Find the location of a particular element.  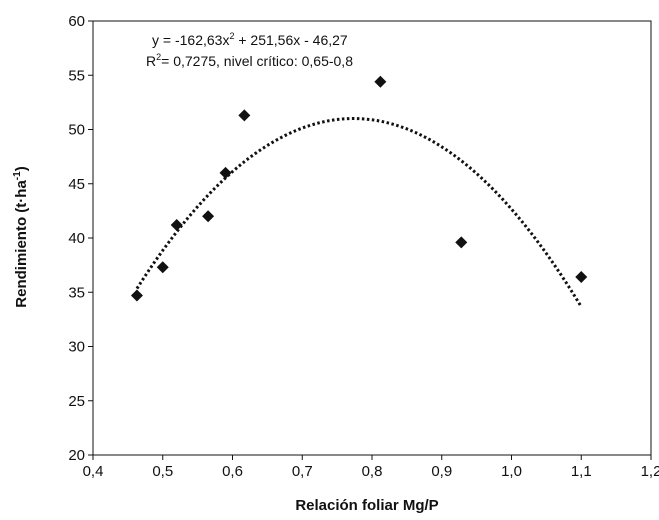

x-tick-label: 0,5 is located at coordinates (162, 471).